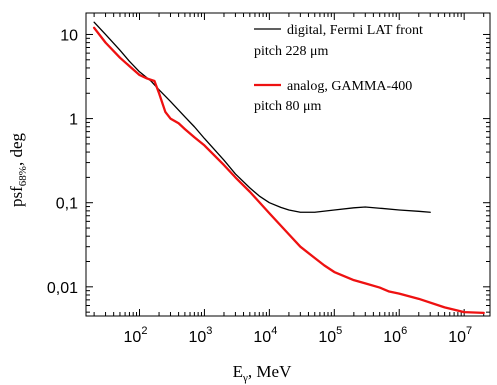 This screenshot has height=385, width=497. What do you see at coordinates (287, 106) in the screenshot?
I see `legend-label-analog-line2: pitch 80 μm` at bounding box center [287, 106].